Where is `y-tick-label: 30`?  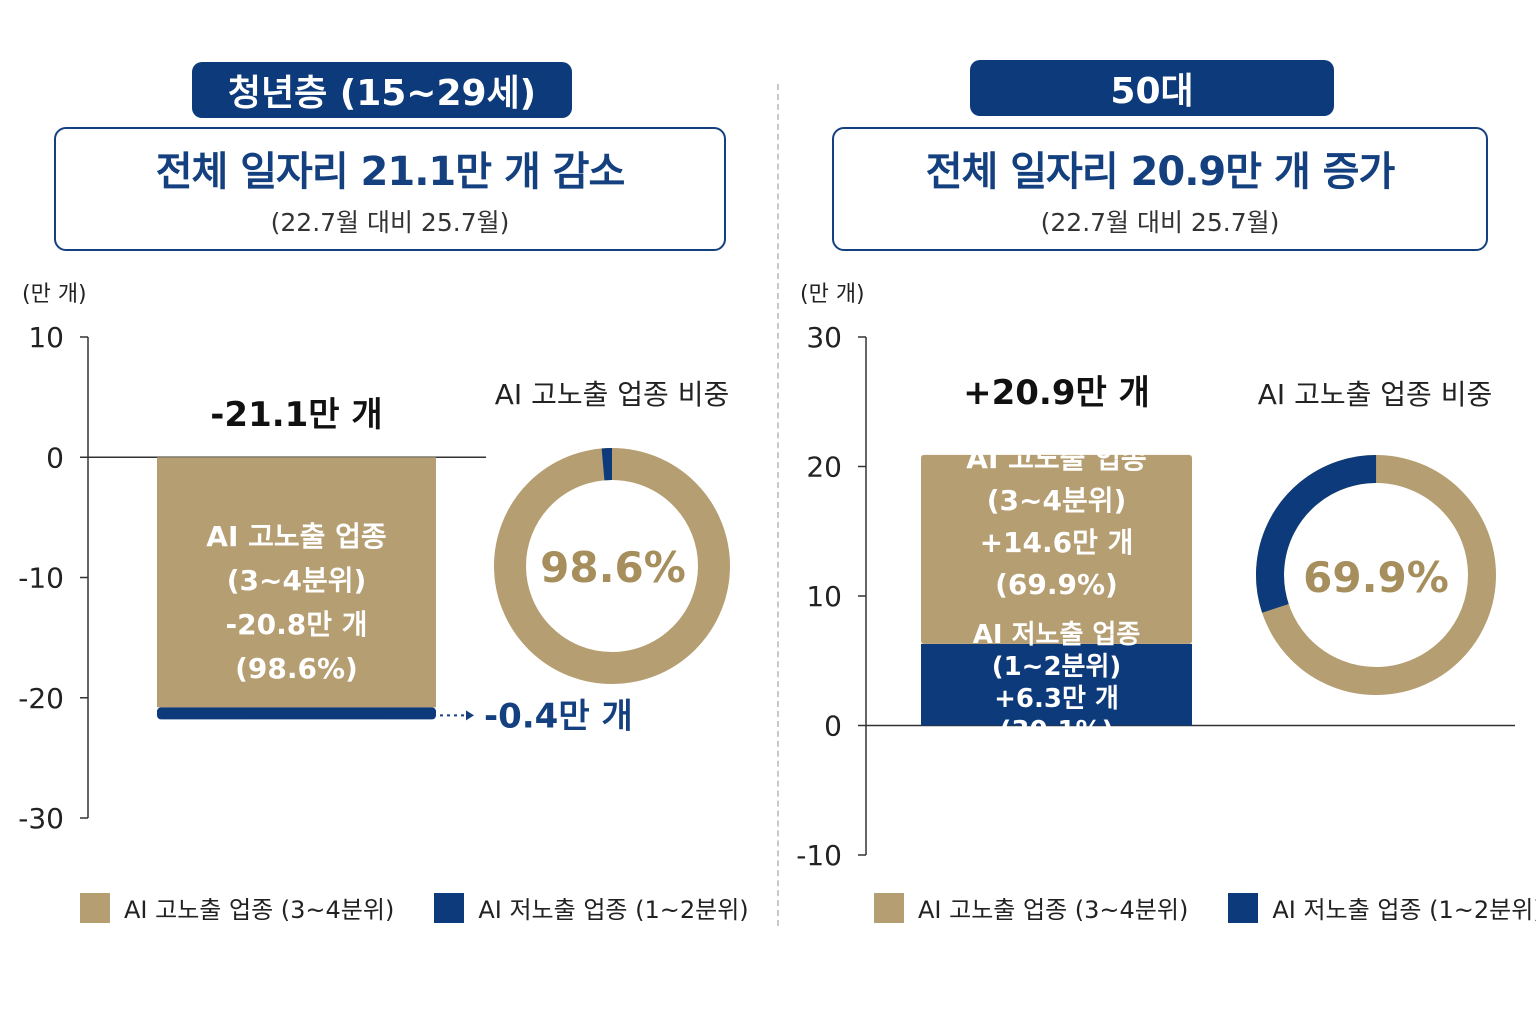 y-tick-label: 30 is located at coordinates (824, 337).